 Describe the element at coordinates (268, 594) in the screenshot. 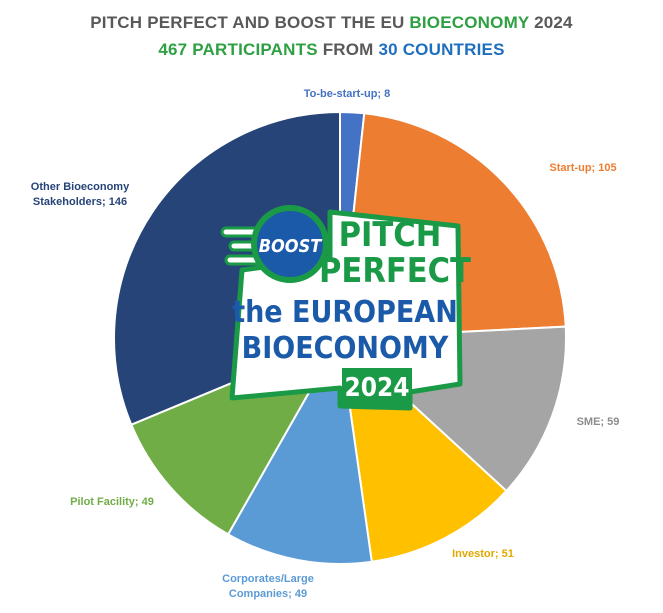

I see `data-label-line: Companies; 49` at that location.